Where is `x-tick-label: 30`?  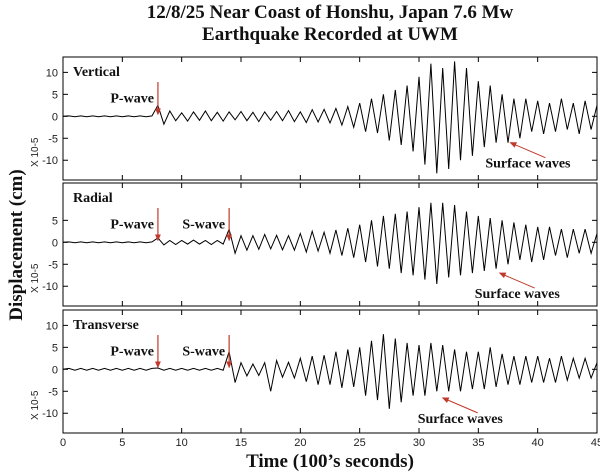
x-tick-label: 30 is located at coordinates (419, 443).